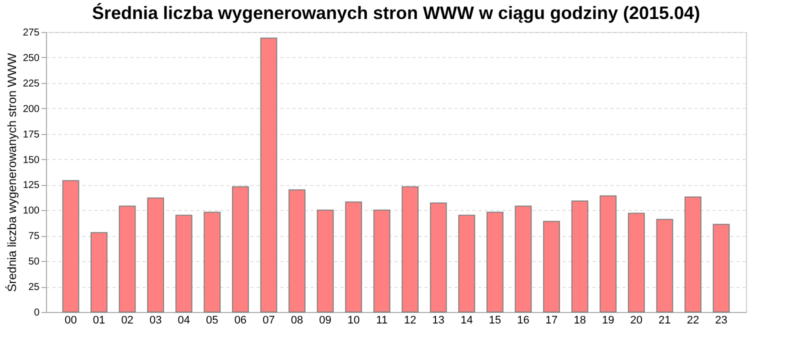 The height and width of the screenshot is (350, 800). Describe the element at coordinates (396, 13) in the screenshot. I see `chart-title: Średnia liczba wygenerowanych stron WWW w ciągu godziny (2015.04)` at that location.